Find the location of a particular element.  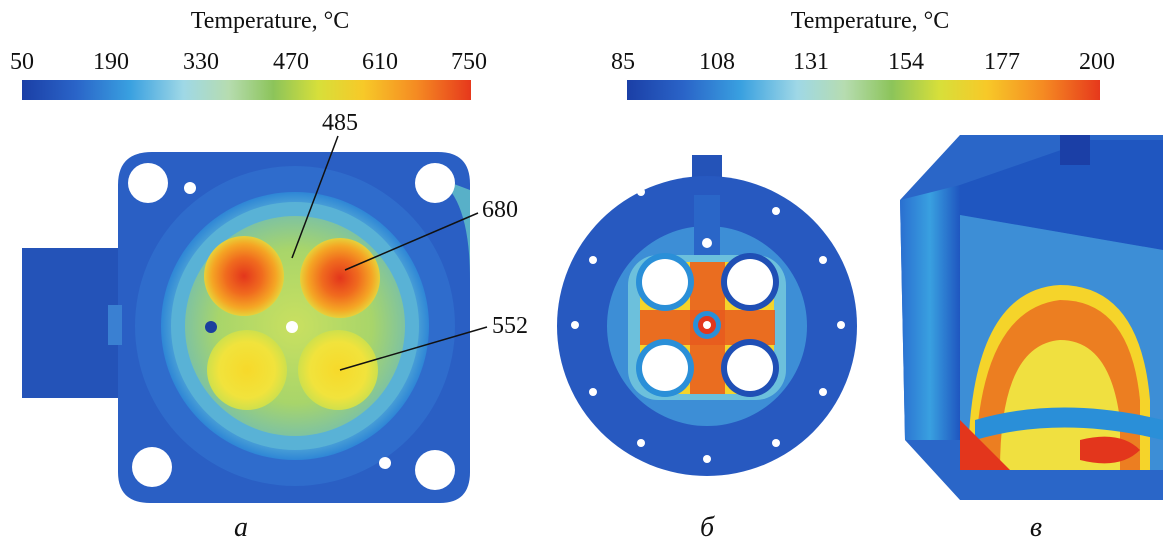

colorbar-b-tick: 131 is located at coordinates (811, 62).